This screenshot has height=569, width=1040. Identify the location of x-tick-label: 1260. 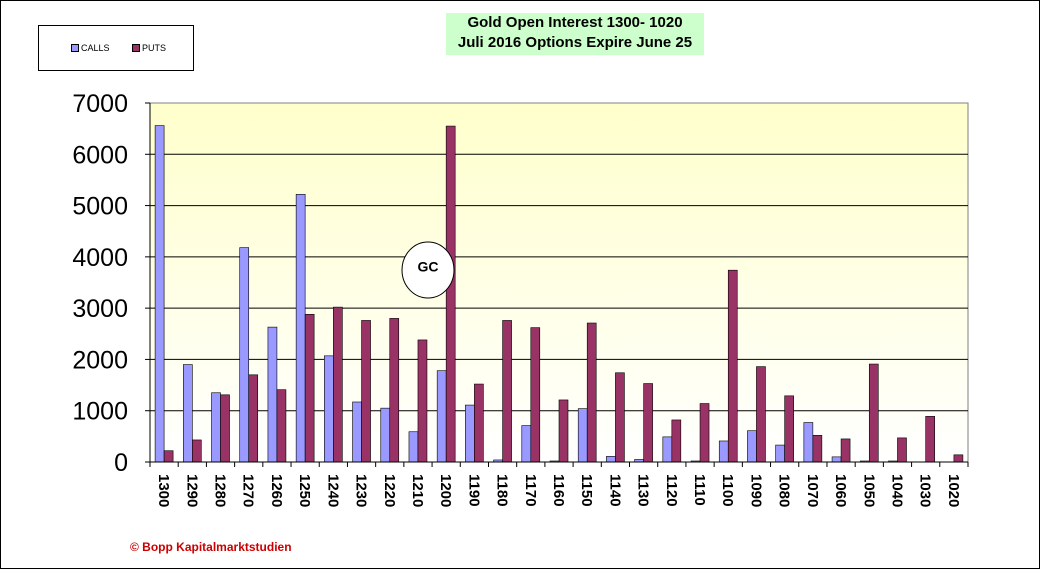
(276, 490).